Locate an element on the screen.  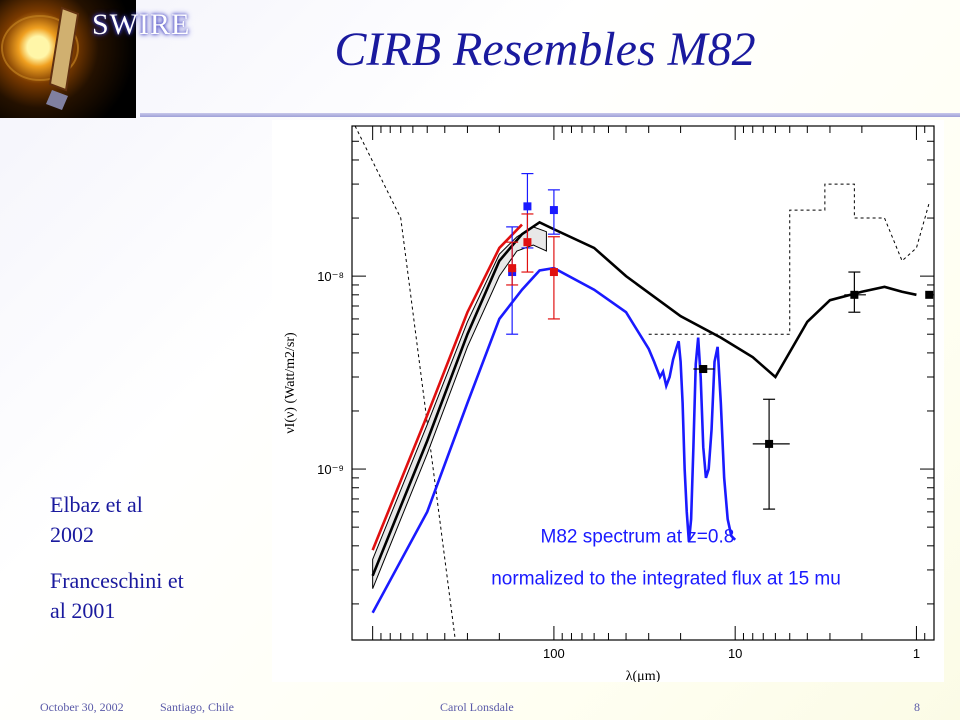
x-tick-label: 100 is located at coordinates (554, 653).